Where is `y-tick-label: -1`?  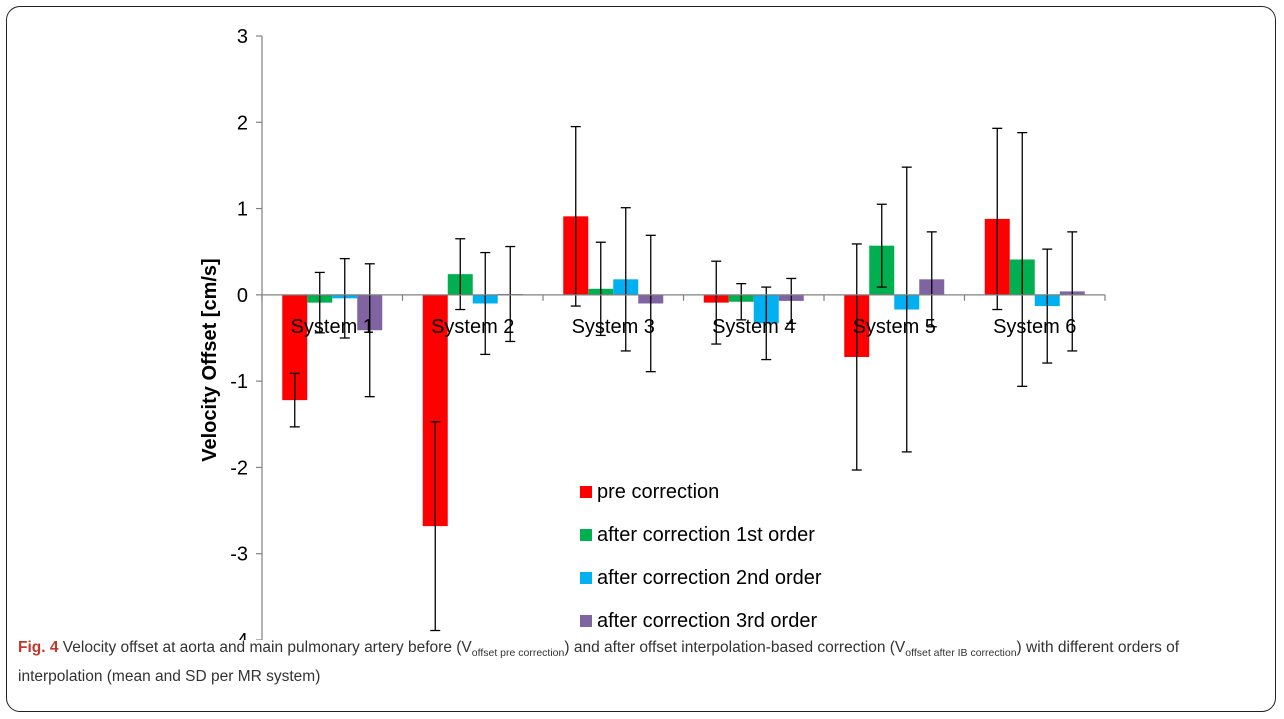 y-tick-label: -1 is located at coordinates (239, 382).